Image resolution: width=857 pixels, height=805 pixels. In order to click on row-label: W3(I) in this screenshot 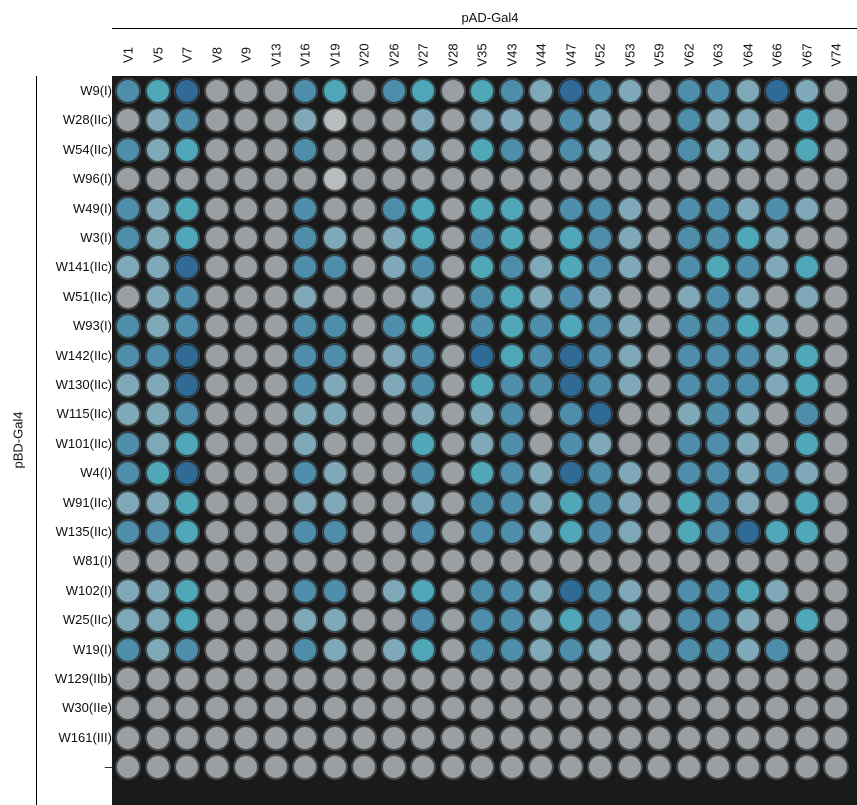, I will do `click(96, 237)`.